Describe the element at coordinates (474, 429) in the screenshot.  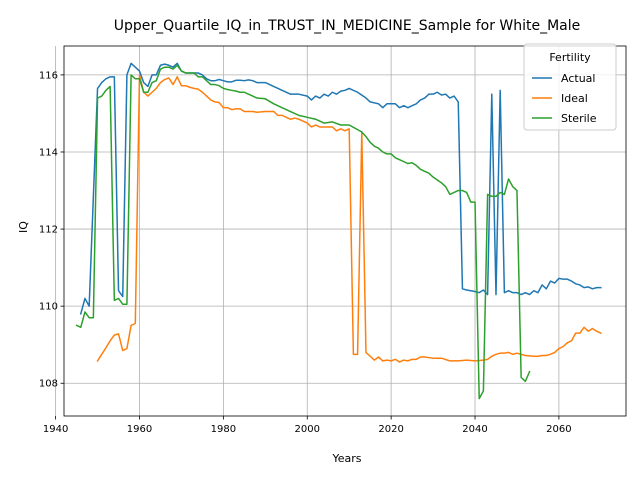
I see `x-tick-label: 2040` at that location.